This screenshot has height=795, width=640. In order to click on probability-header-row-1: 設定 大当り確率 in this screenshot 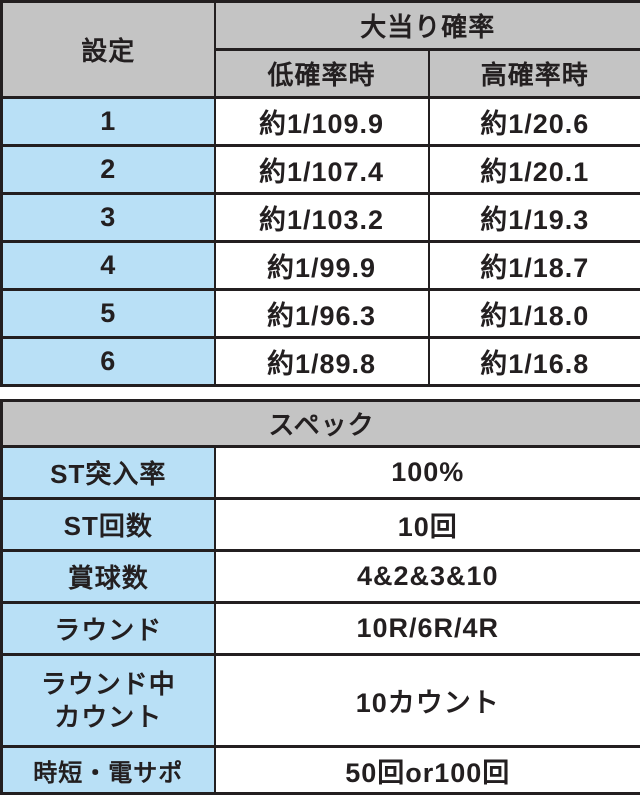, I will do `click(320, 49)`.